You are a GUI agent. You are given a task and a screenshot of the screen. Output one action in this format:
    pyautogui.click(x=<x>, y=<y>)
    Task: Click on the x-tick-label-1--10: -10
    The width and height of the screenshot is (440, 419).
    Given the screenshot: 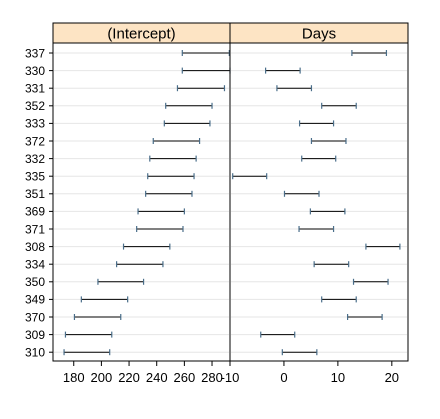 What is the action you would take?
    pyautogui.click(x=230, y=377)
    